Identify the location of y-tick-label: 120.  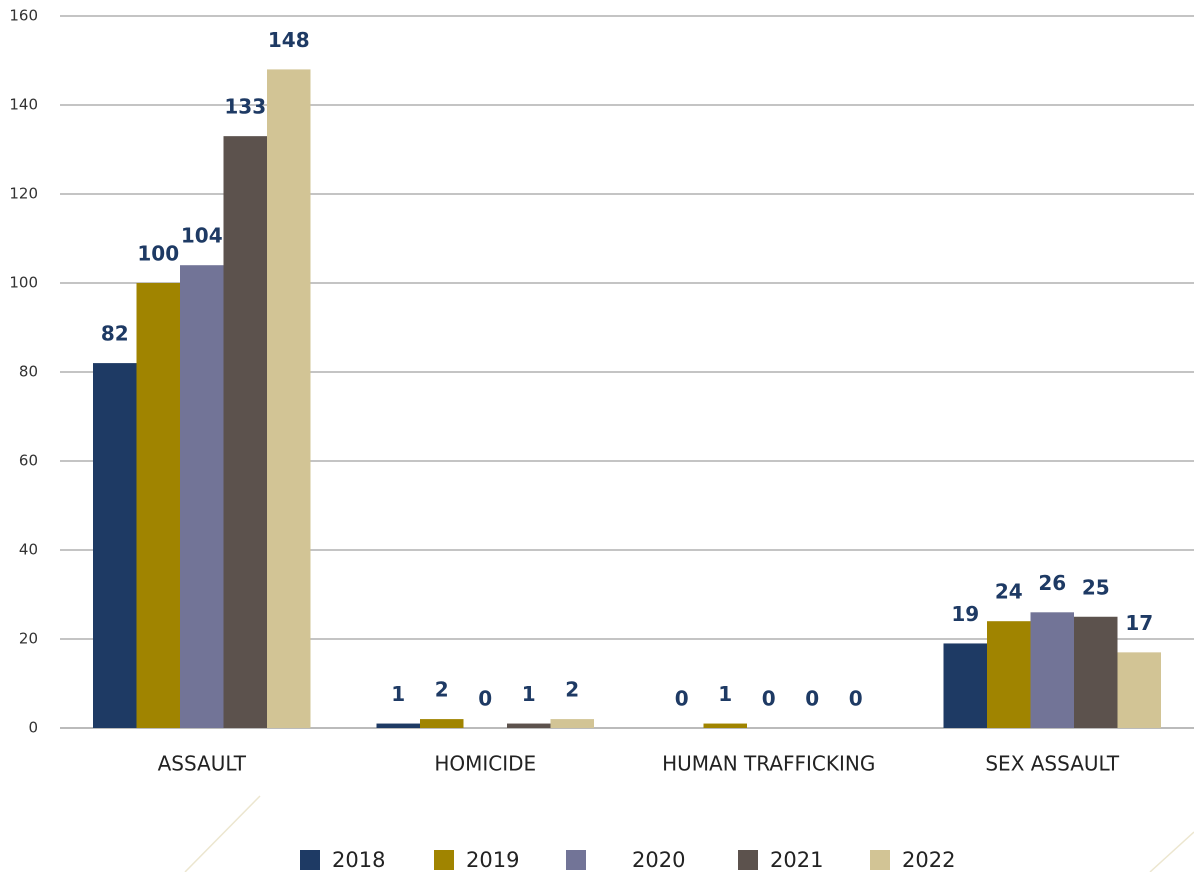
(23, 194).